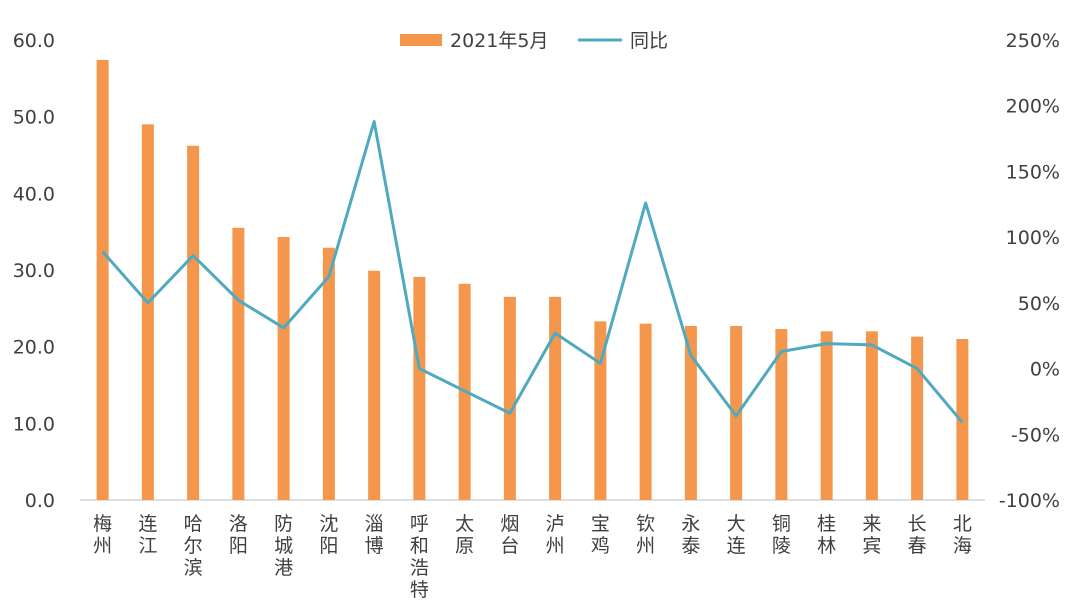 Image resolution: width=1080 pixels, height=606 pixels. What do you see at coordinates (238, 535) in the screenshot?
I see `category-label: 洛阳` at bounding box center [238, 535].